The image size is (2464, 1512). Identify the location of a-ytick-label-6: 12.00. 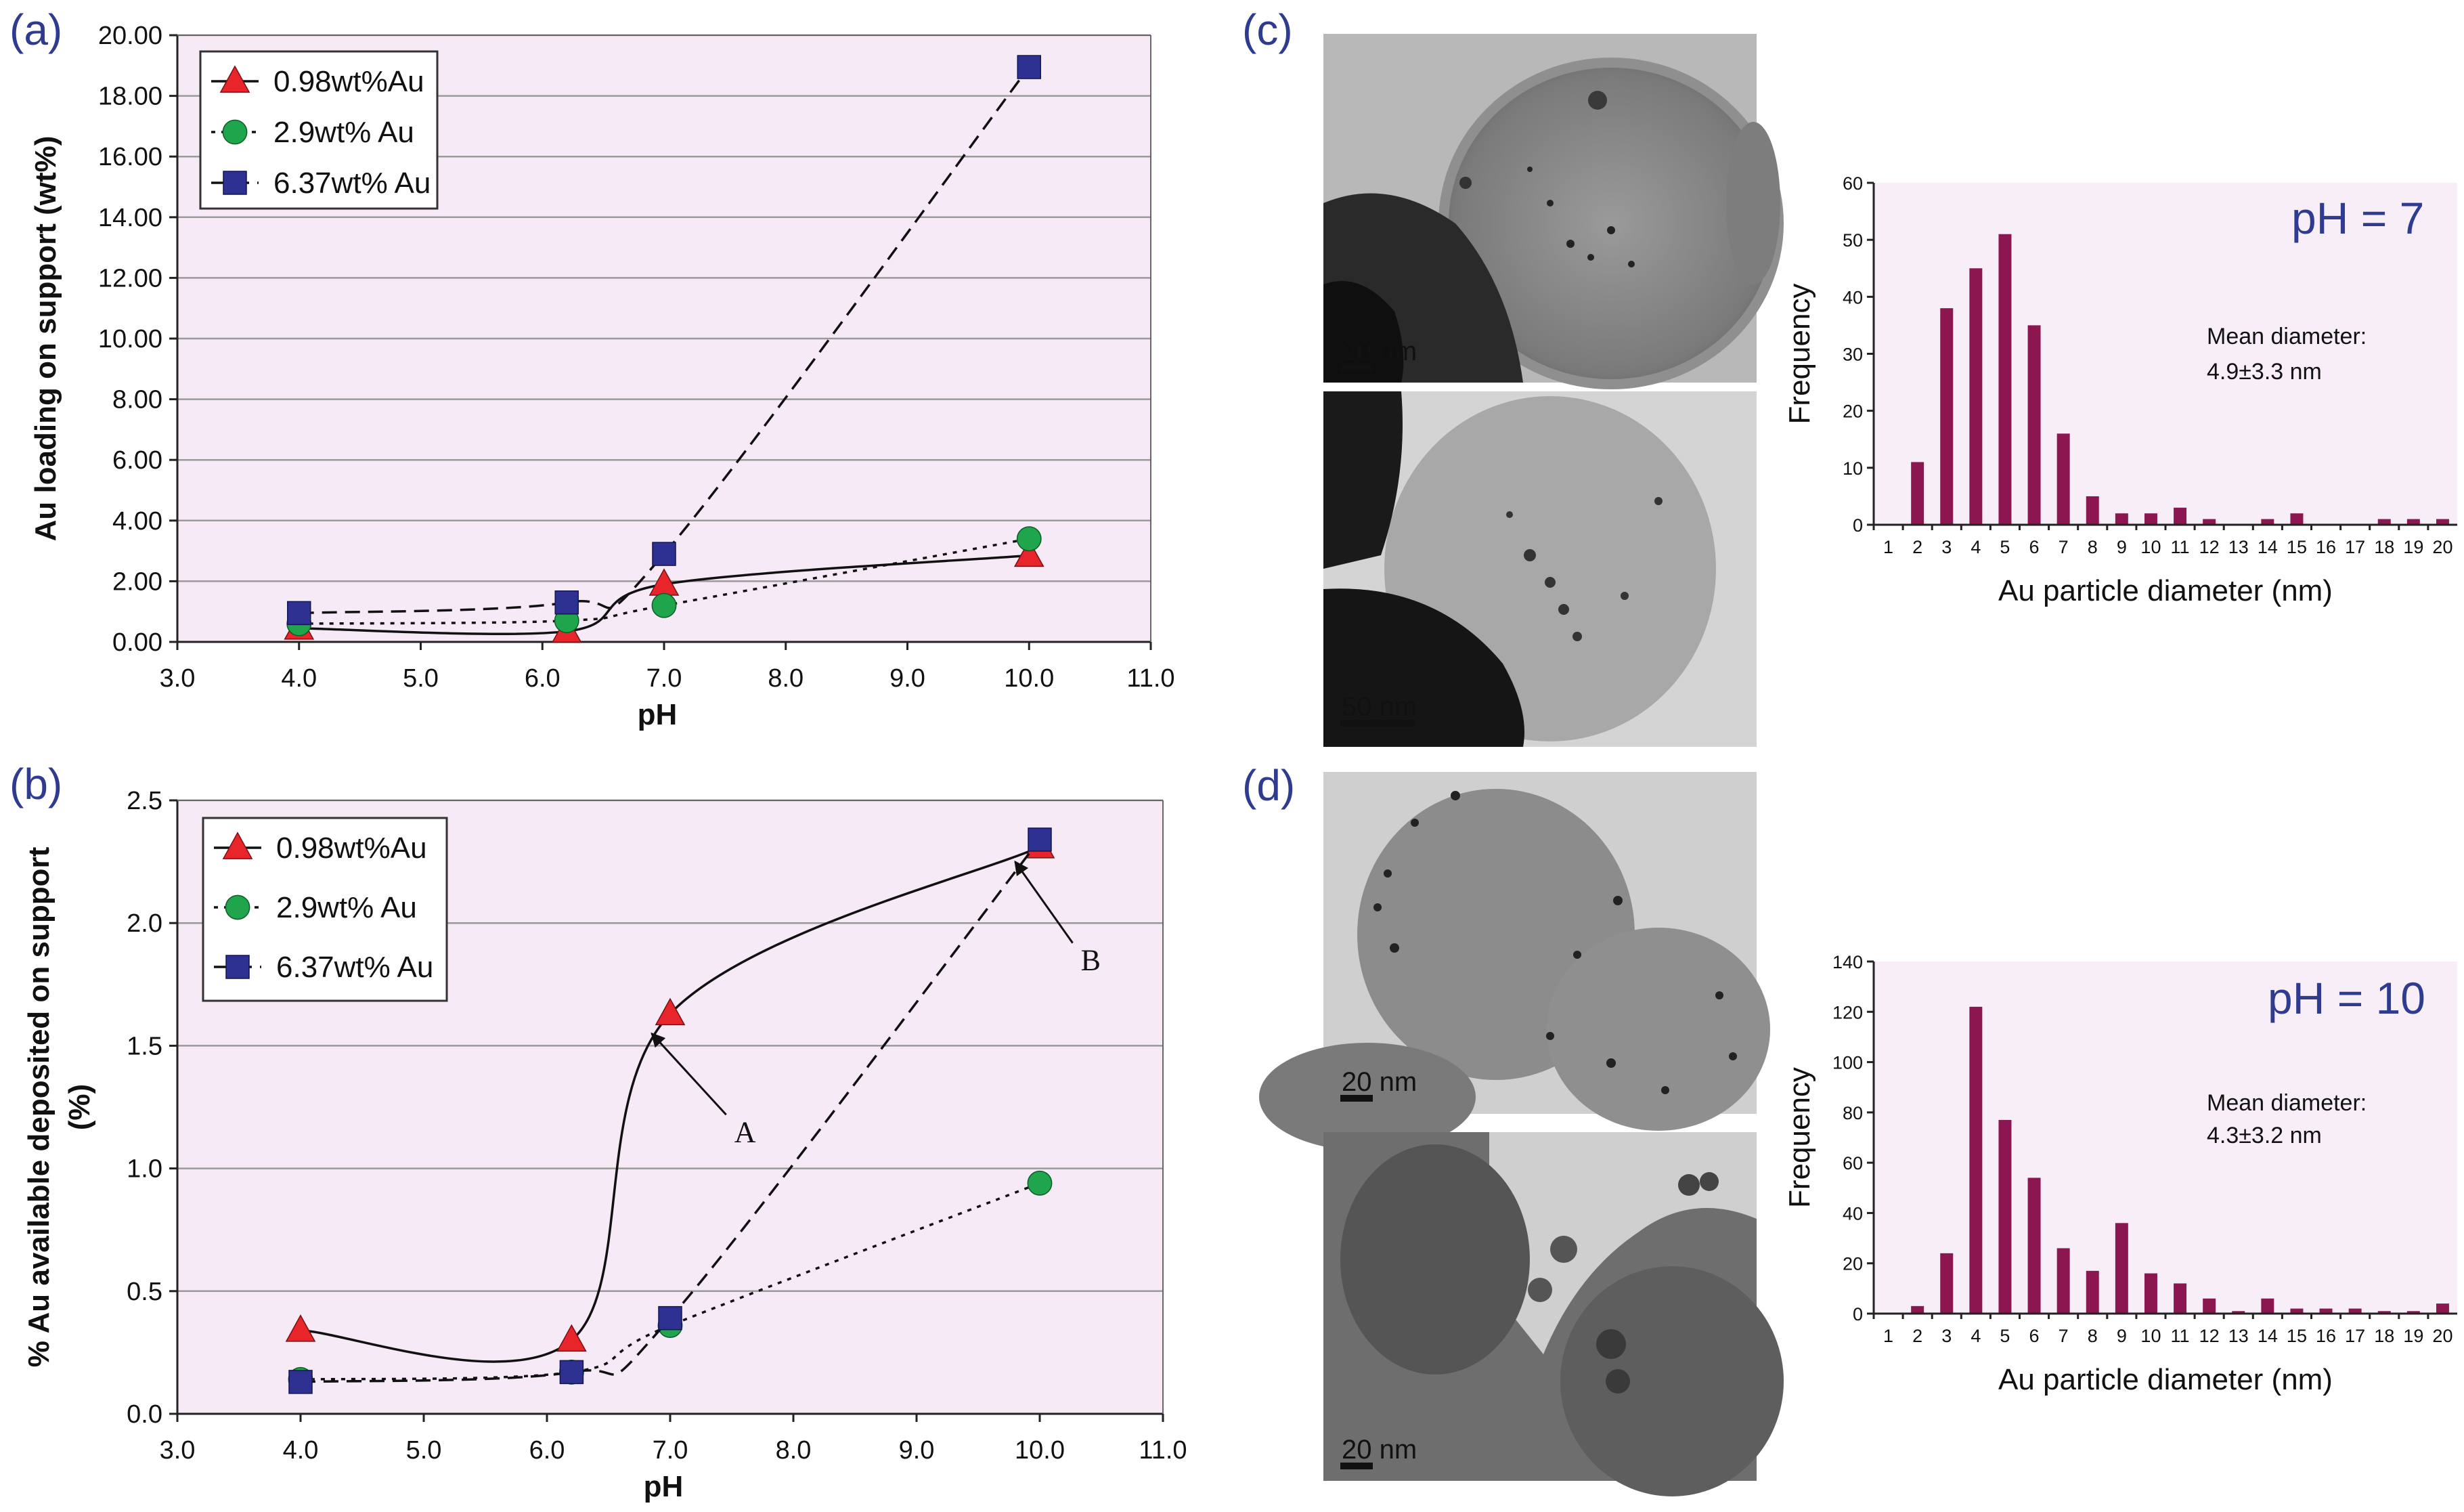
(130, 278).